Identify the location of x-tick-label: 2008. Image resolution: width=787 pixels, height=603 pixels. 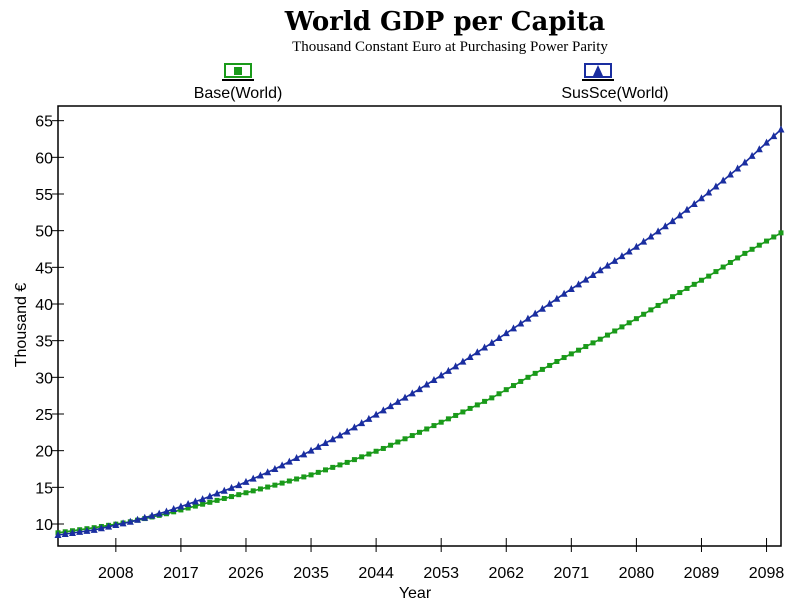
(116, 573).